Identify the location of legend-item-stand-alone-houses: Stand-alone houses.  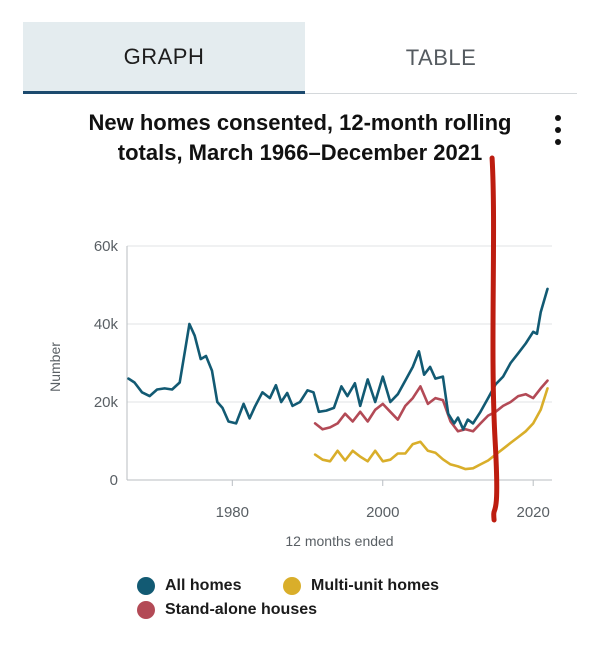
(227, 610).